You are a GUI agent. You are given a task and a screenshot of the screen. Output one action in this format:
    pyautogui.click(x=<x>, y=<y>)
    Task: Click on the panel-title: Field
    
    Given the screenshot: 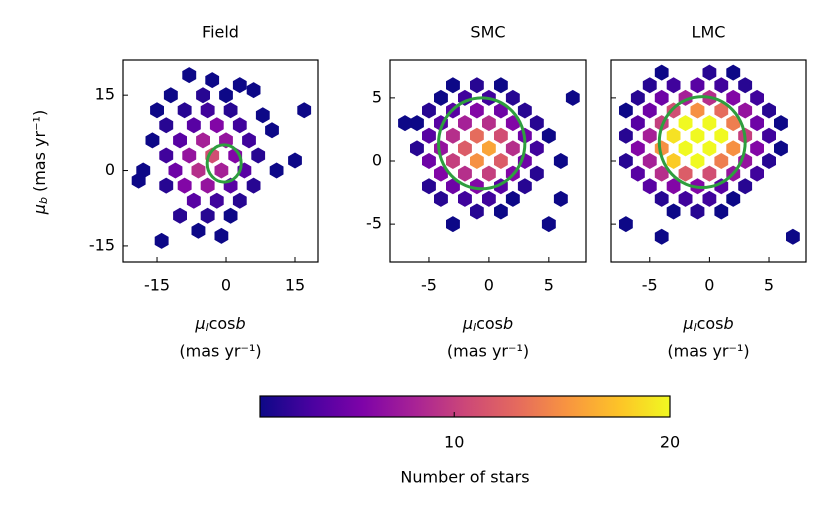 What is the action you would take?
    pyautogui.click(x=220, y=32)
    